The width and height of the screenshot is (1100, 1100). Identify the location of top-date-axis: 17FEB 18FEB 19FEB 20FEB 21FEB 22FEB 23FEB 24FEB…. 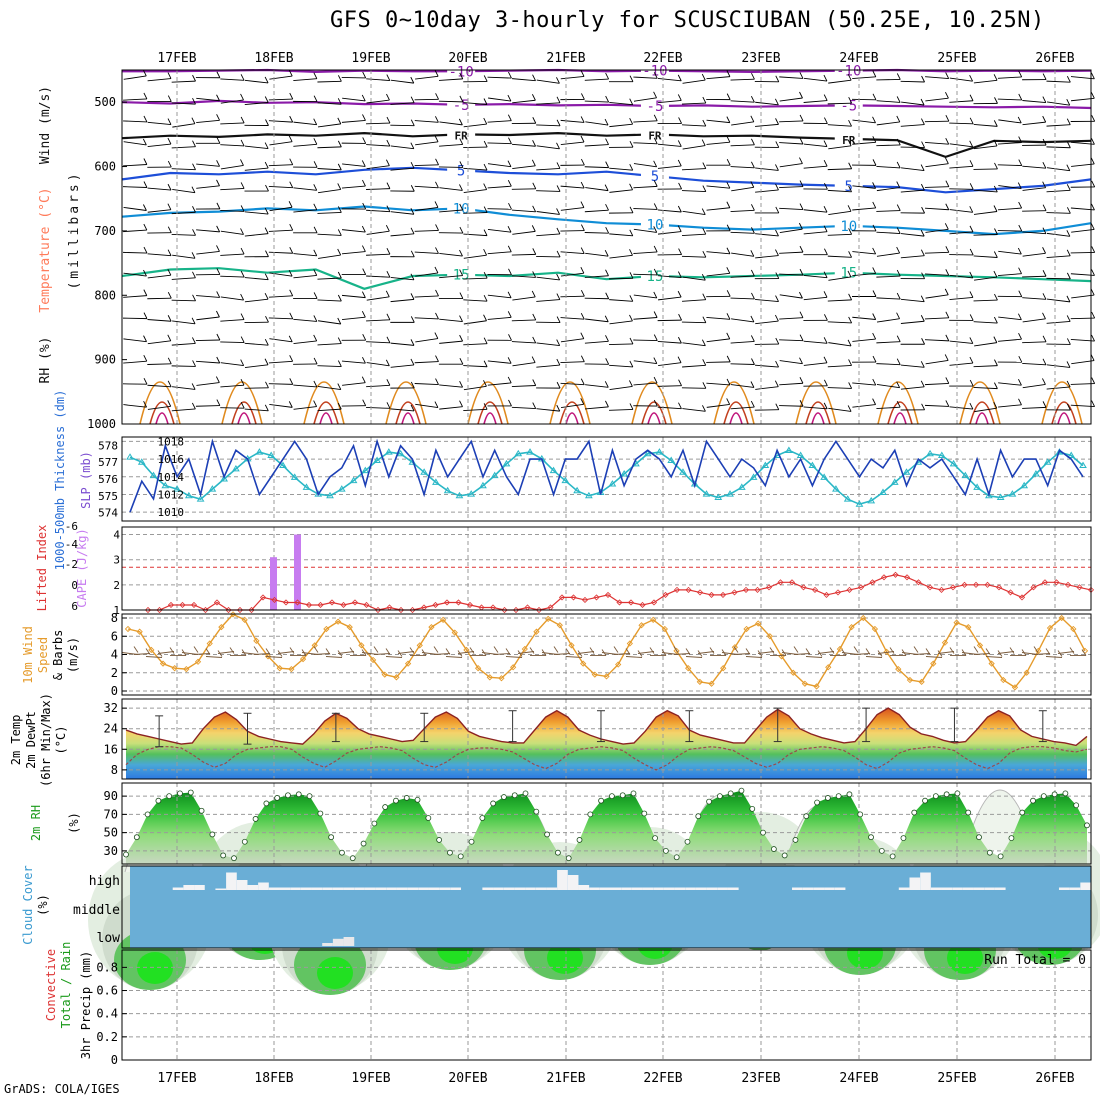
(615, 58).